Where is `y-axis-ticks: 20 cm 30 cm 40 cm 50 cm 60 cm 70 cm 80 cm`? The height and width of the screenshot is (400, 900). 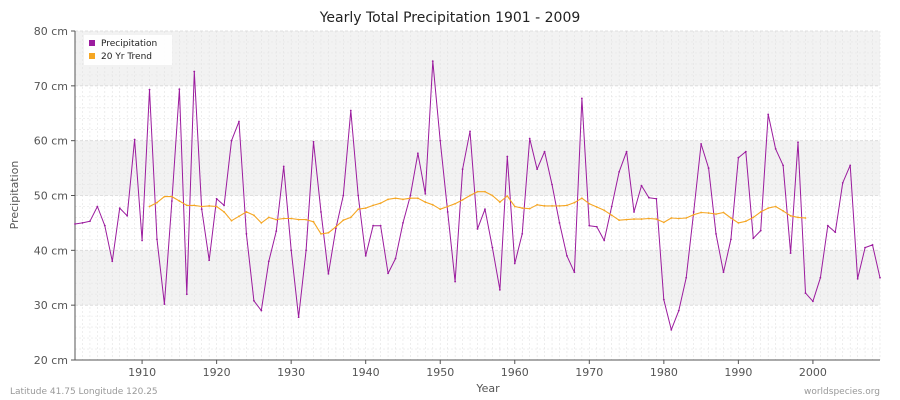
y-axis-ticks: 20 cm 30 cm 40 cm 50 cm 60 cm 70 cm 80 cm is located at coordinates (54, 196).